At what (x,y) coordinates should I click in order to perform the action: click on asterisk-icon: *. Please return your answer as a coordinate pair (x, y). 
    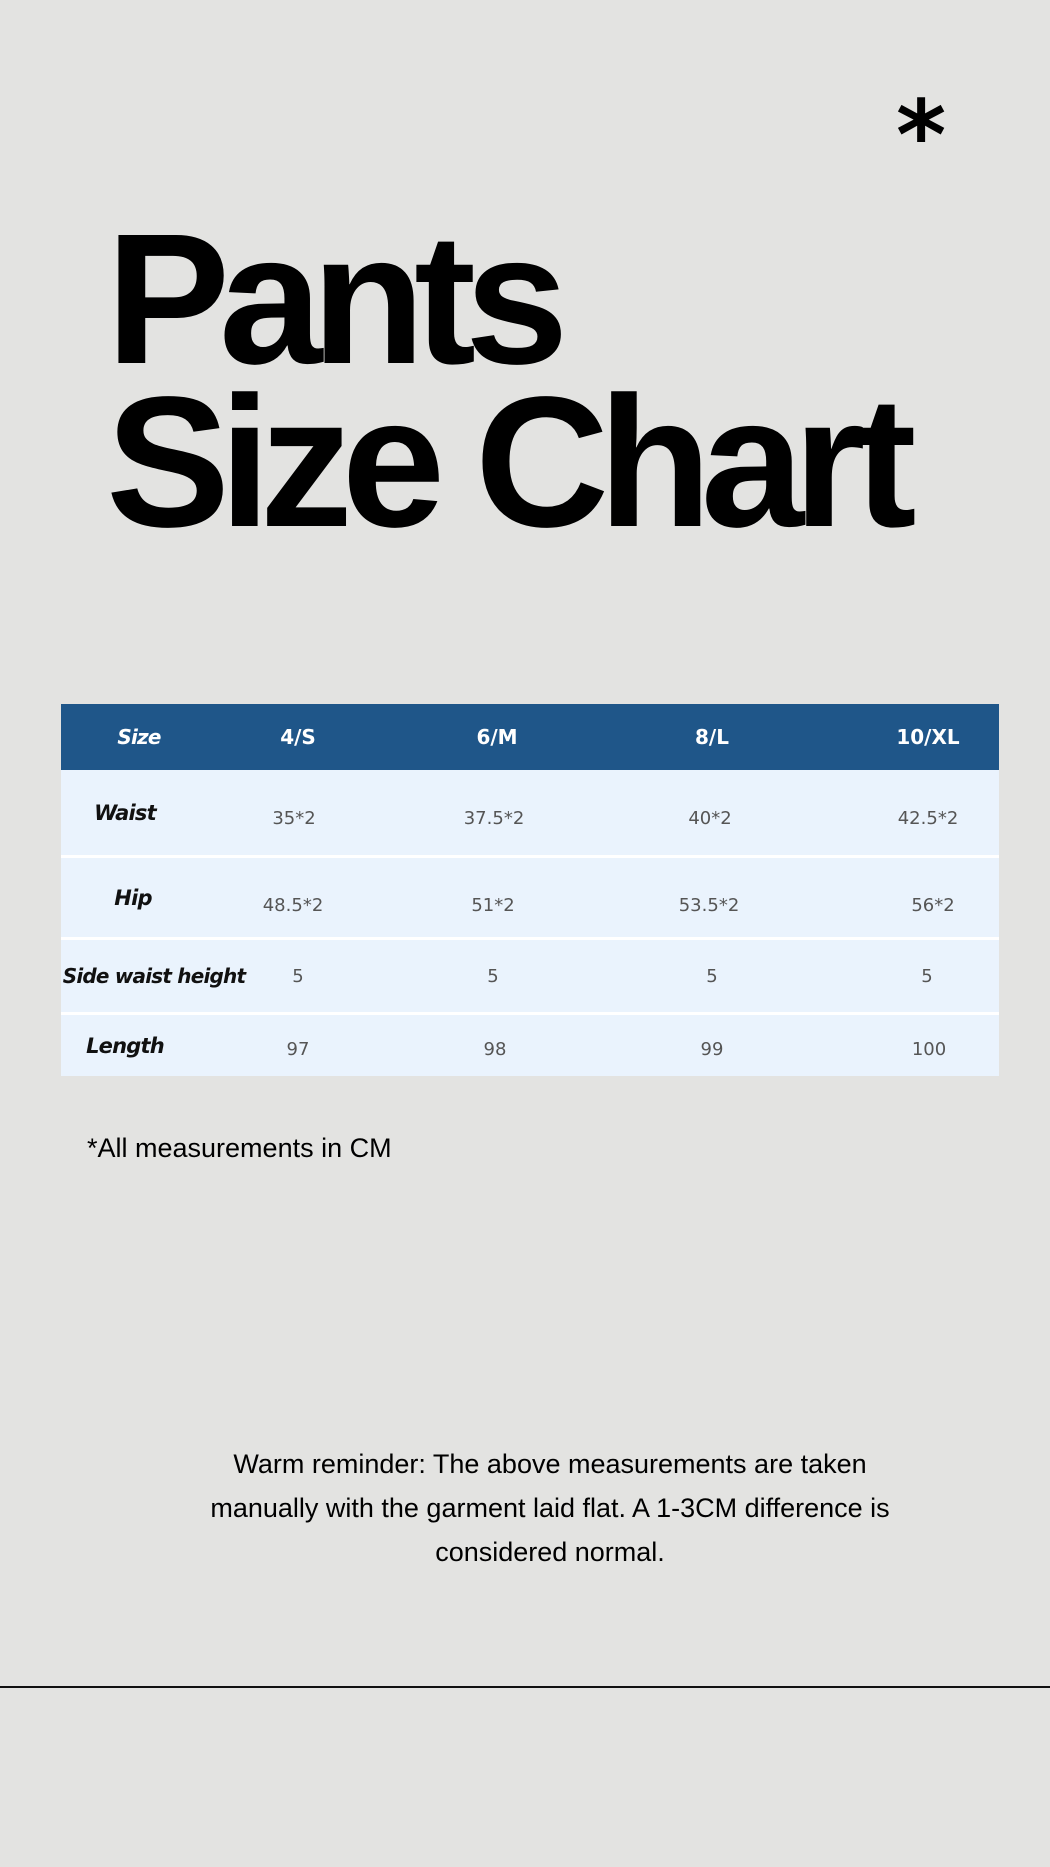
    Looking at the image, I should click on (921, 136).